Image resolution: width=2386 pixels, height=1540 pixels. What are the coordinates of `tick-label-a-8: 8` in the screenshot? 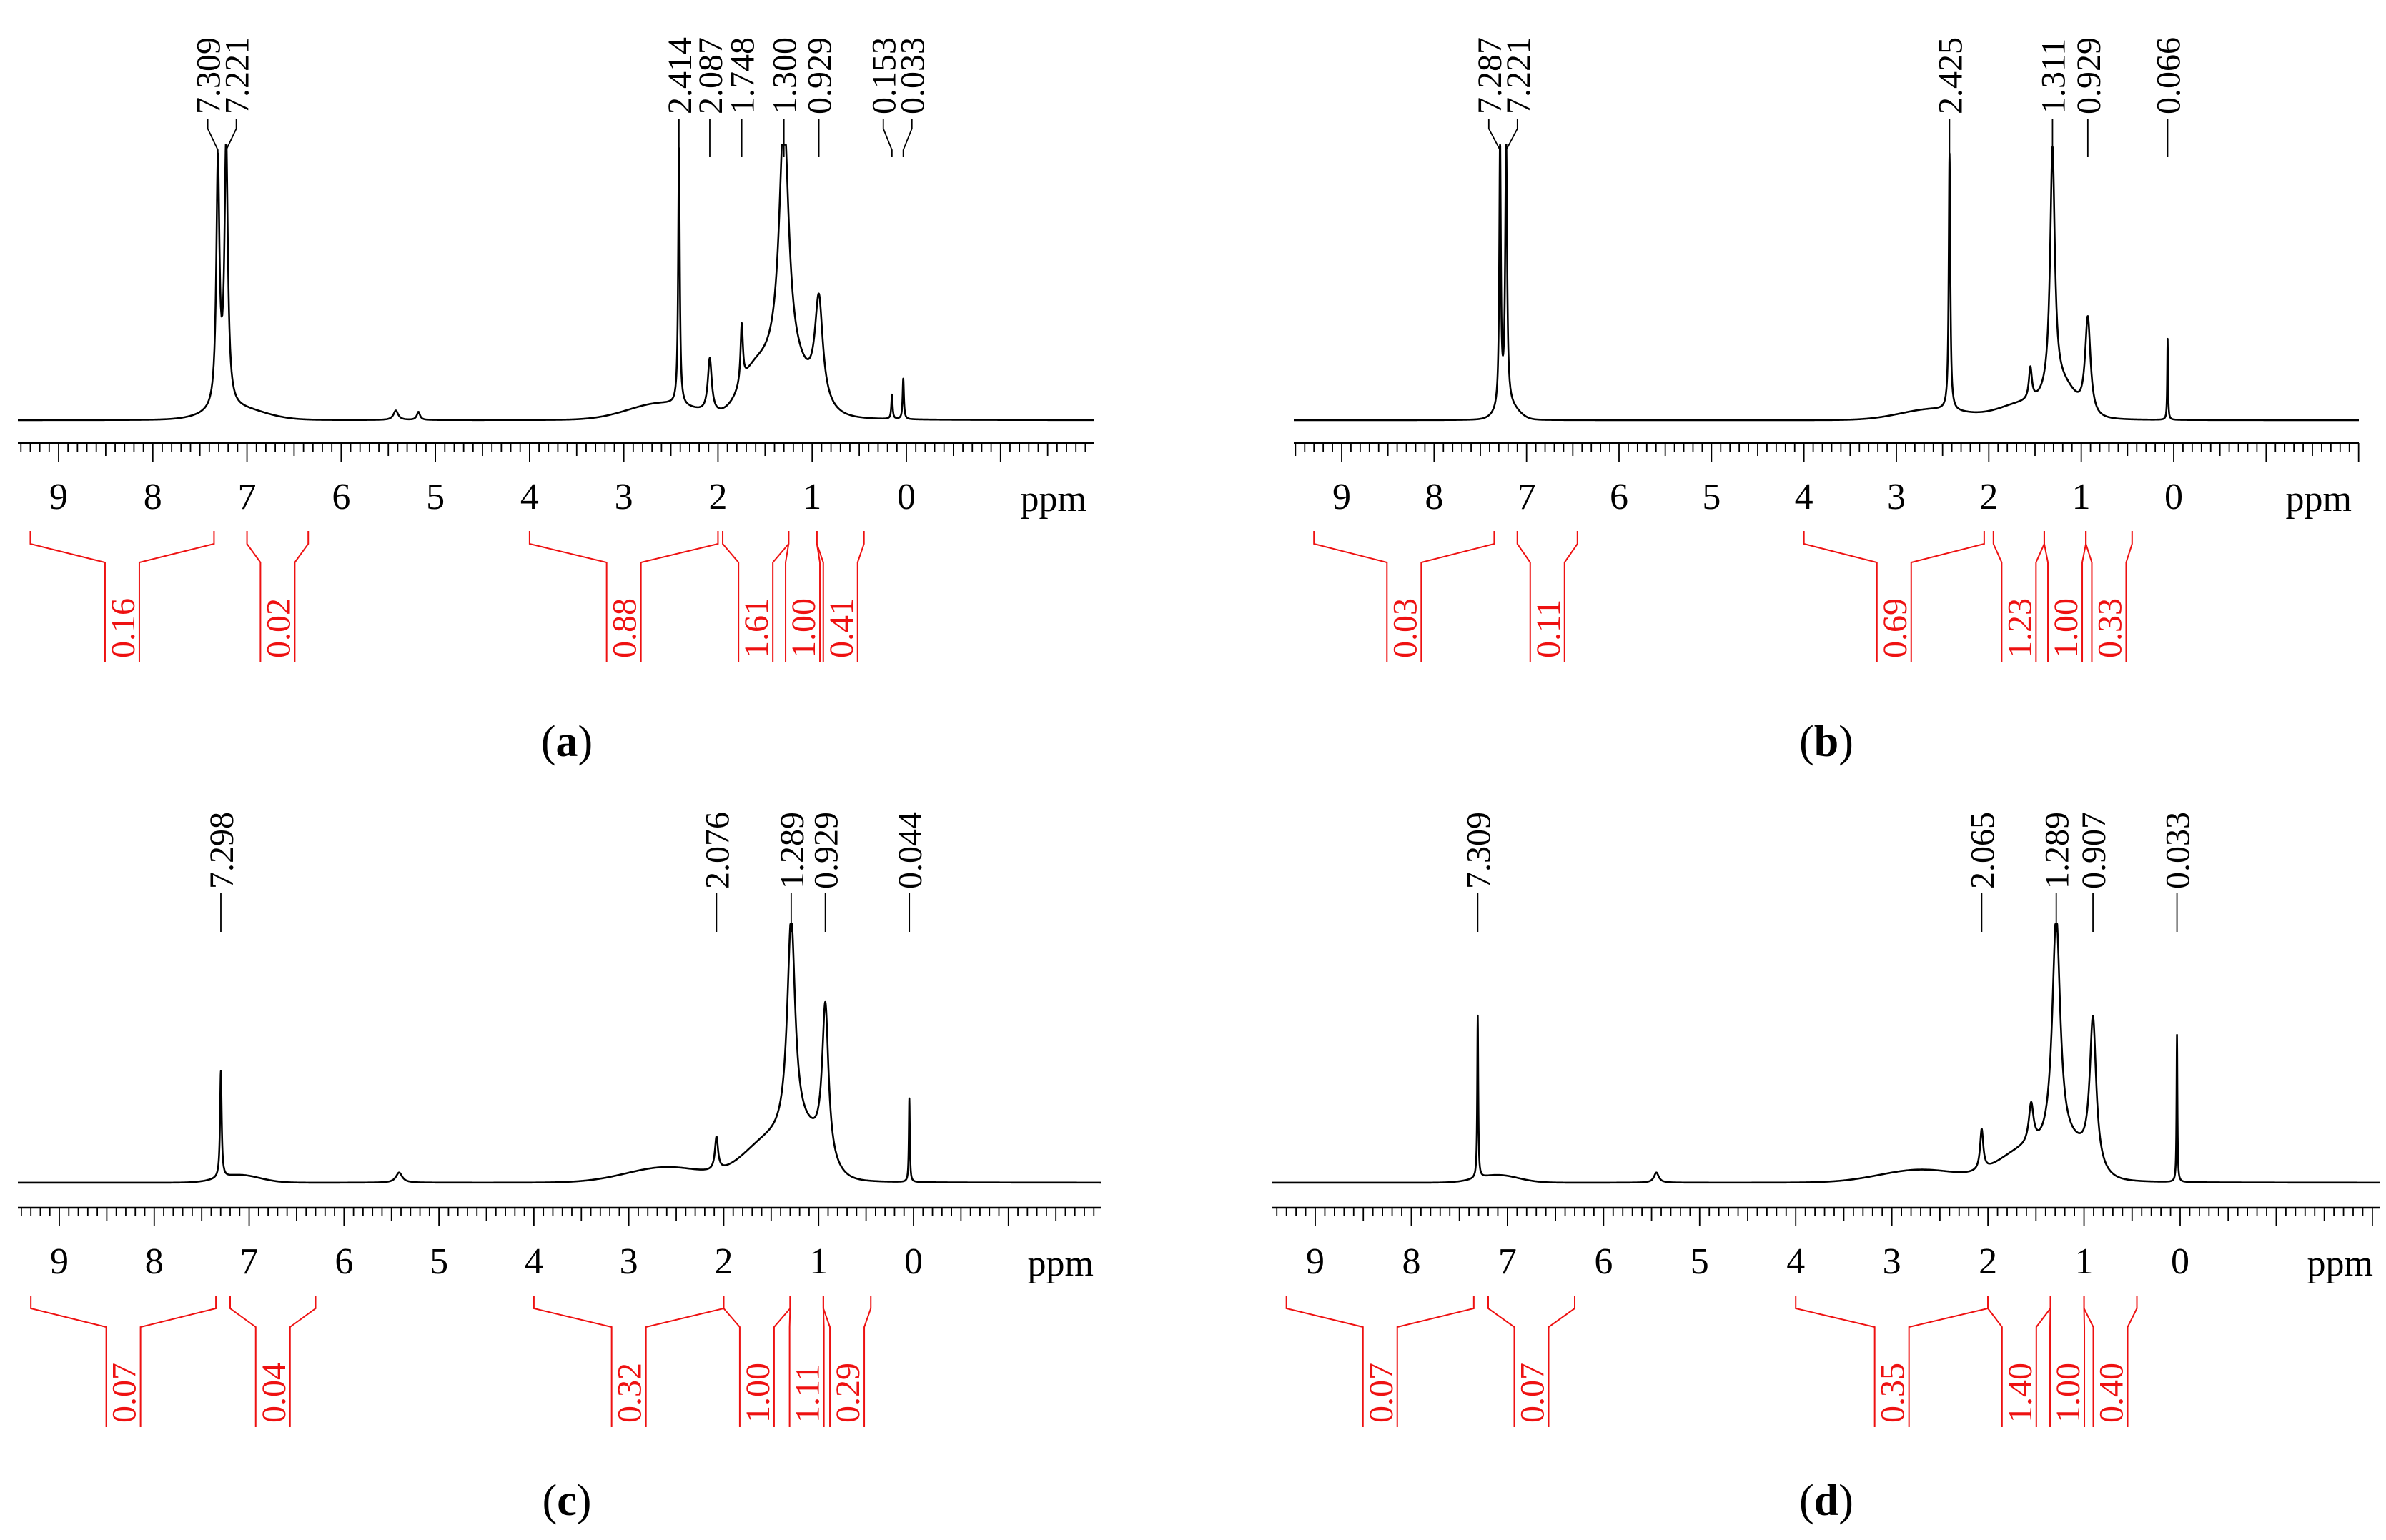 It's located at (153, 497).